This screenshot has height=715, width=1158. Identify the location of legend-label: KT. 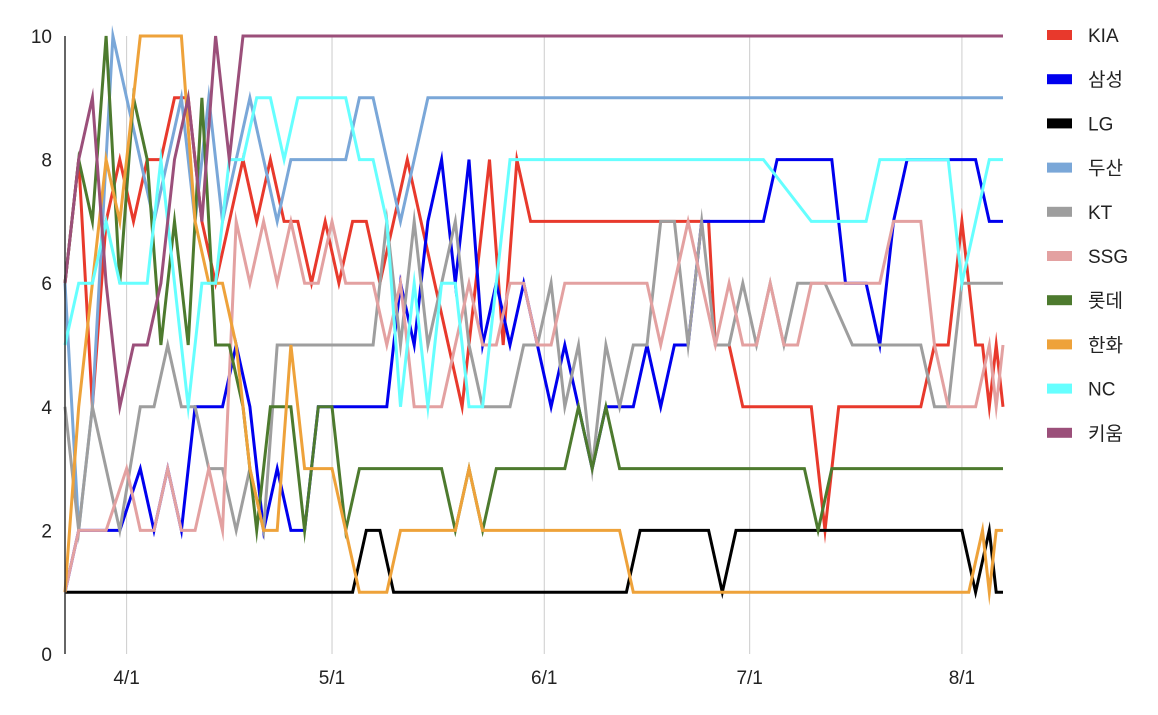
(1100, 213).